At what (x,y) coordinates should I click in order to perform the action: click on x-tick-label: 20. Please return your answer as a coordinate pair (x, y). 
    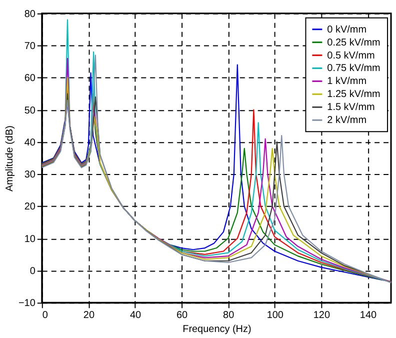
    Looking at the image, I should click on (89, 316).